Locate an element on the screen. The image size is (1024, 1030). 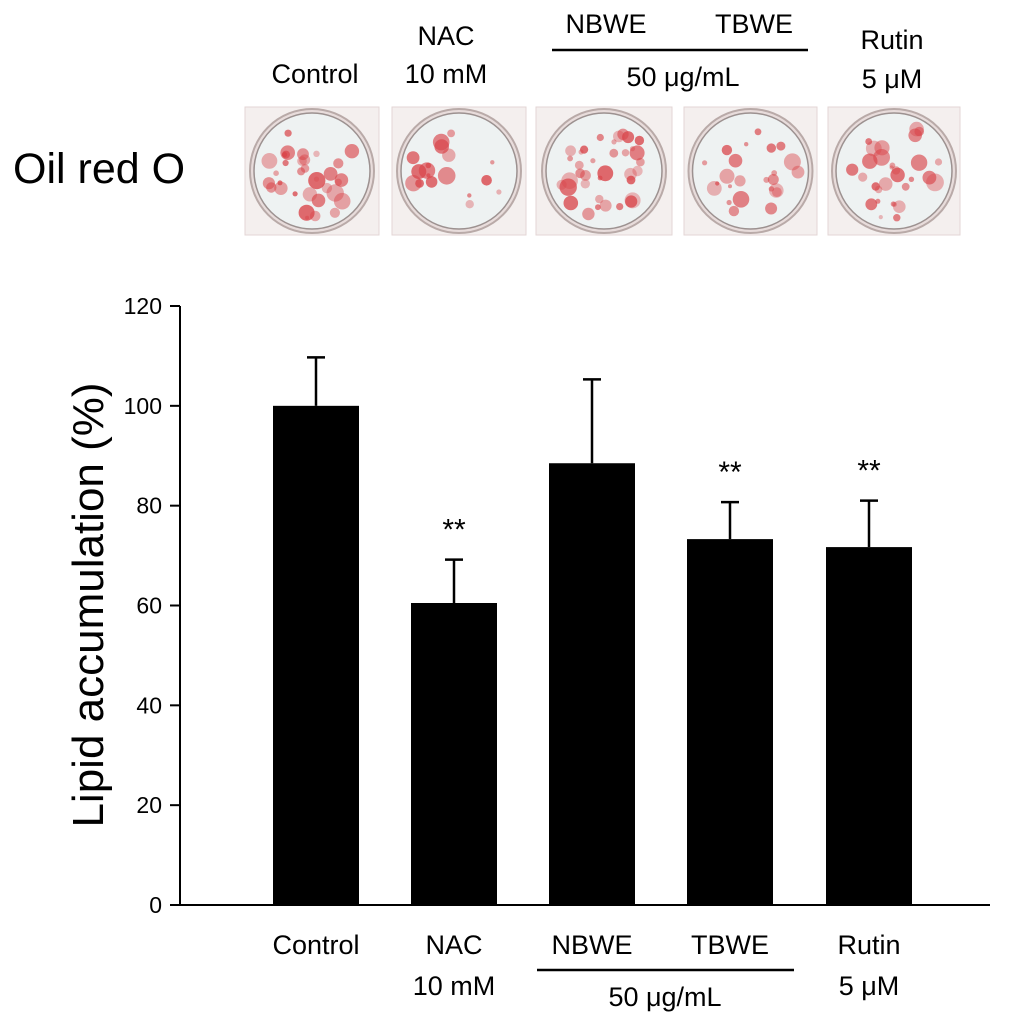
x-tick-label: Rutin is located at coordinates (868, 945).